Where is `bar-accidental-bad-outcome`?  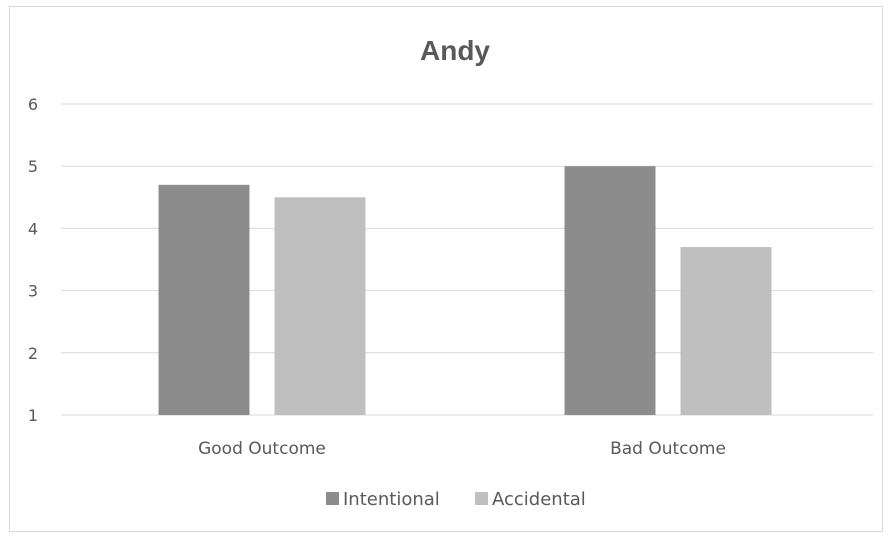
bar-accidental-bad-outcome is located at coordinates (726, 331).